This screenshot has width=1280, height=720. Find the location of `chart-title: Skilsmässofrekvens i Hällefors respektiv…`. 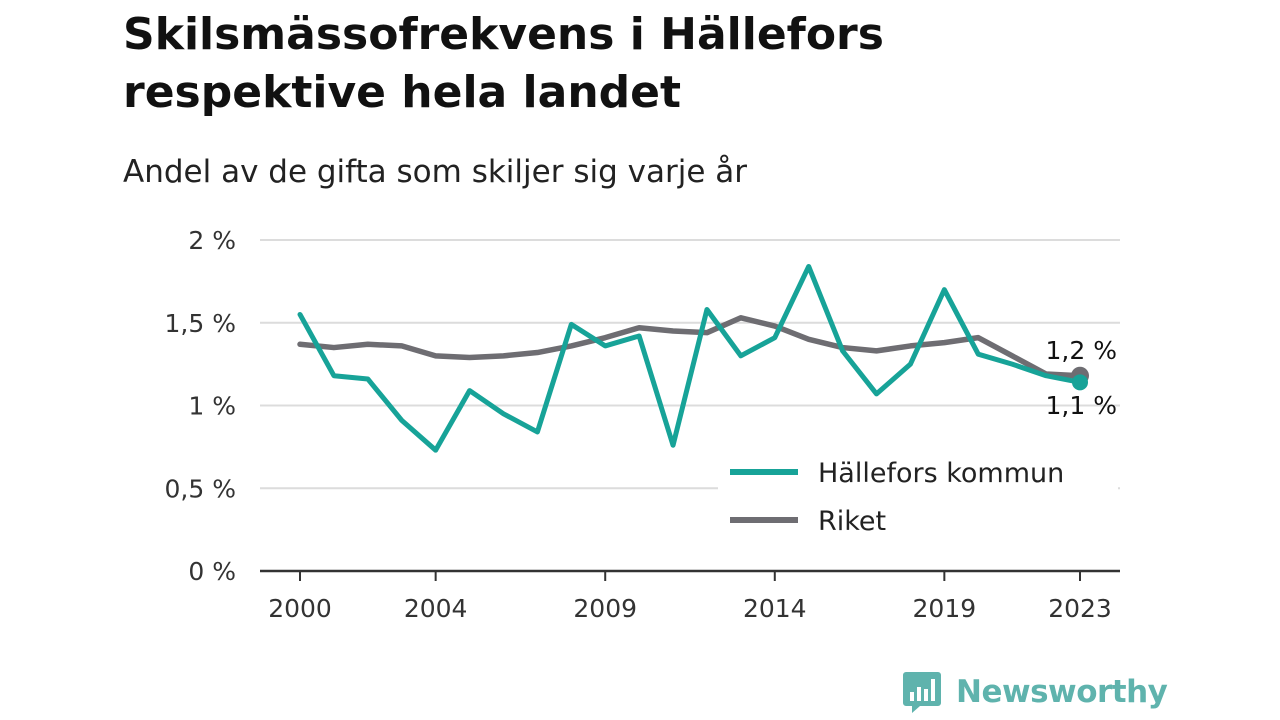

chart-title: Skilsmässofrekvens i Hällefors respektiv… is located at coordinates (503, 63).